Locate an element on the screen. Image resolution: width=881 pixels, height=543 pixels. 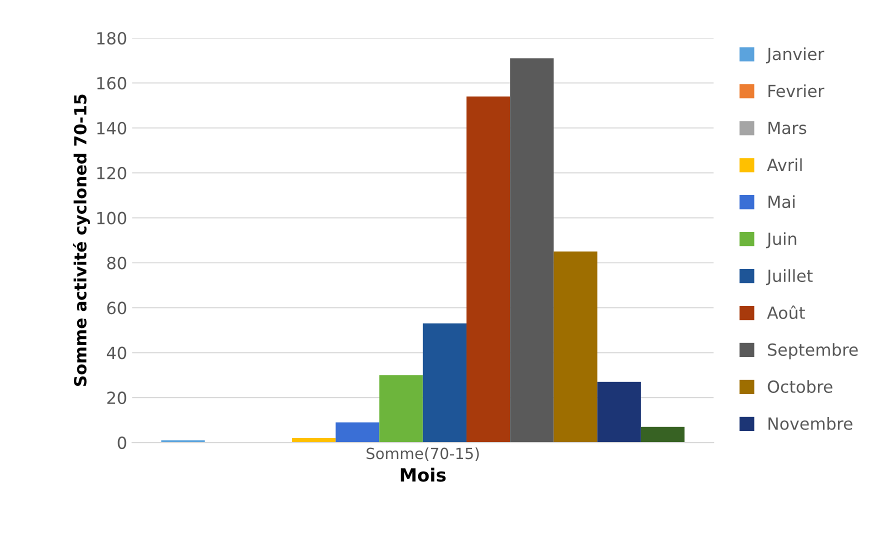
y-tick-label: 120 is located at coordinates (111, 173).